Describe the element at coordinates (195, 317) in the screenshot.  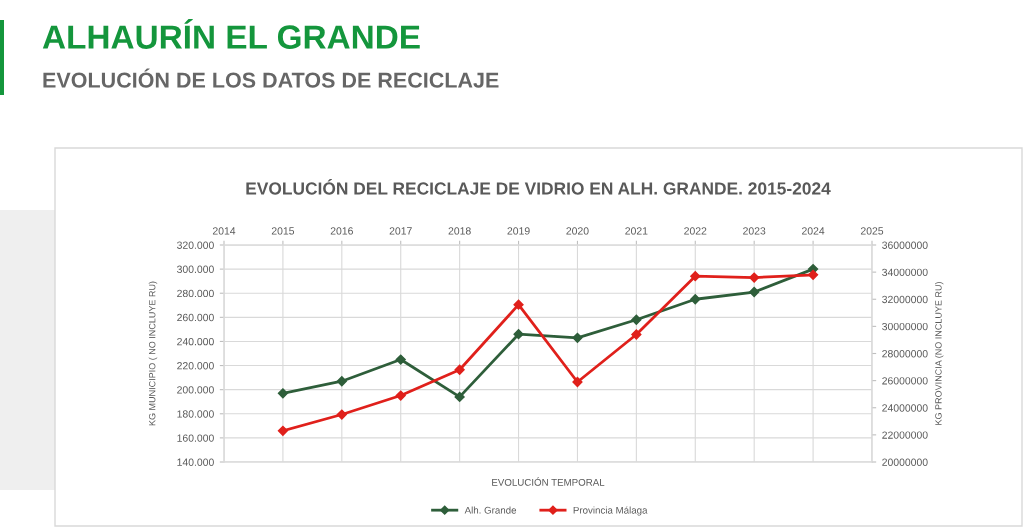
I see `y-tick-label: 260.000` at that location.